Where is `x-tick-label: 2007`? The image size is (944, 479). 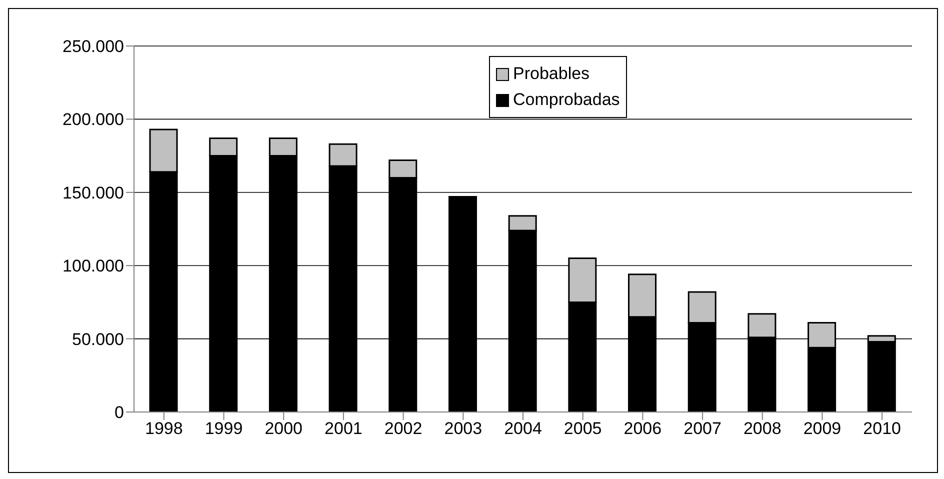
x-tick-label: 2007 is located at coordinates (703, 428).